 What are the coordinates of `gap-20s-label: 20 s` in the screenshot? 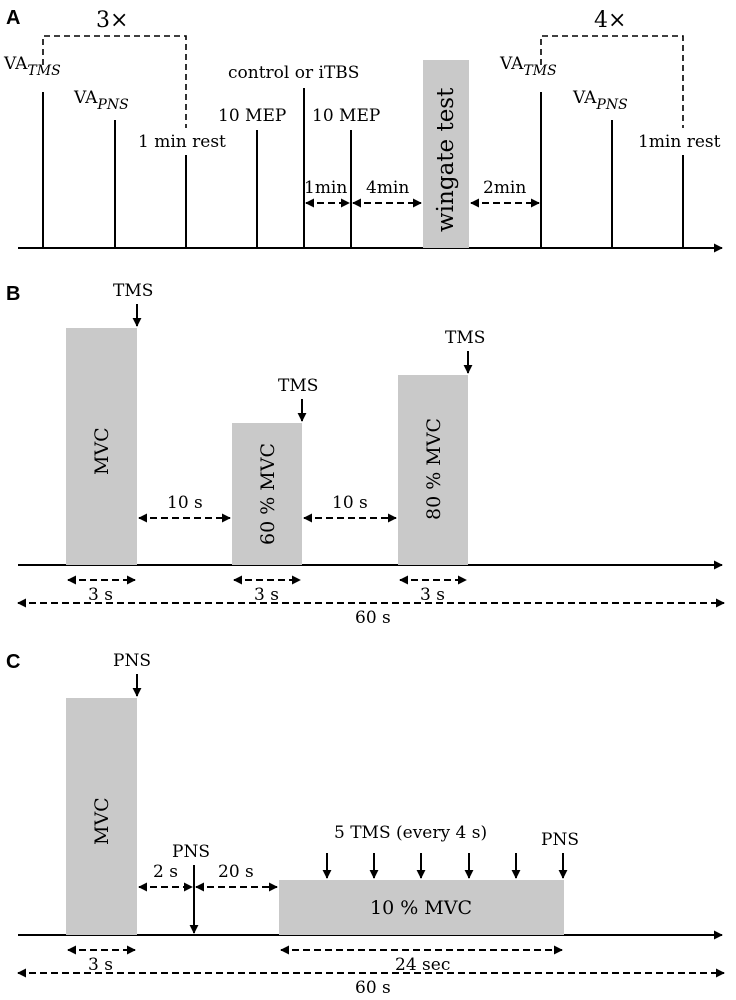 It's located at (236, 872).